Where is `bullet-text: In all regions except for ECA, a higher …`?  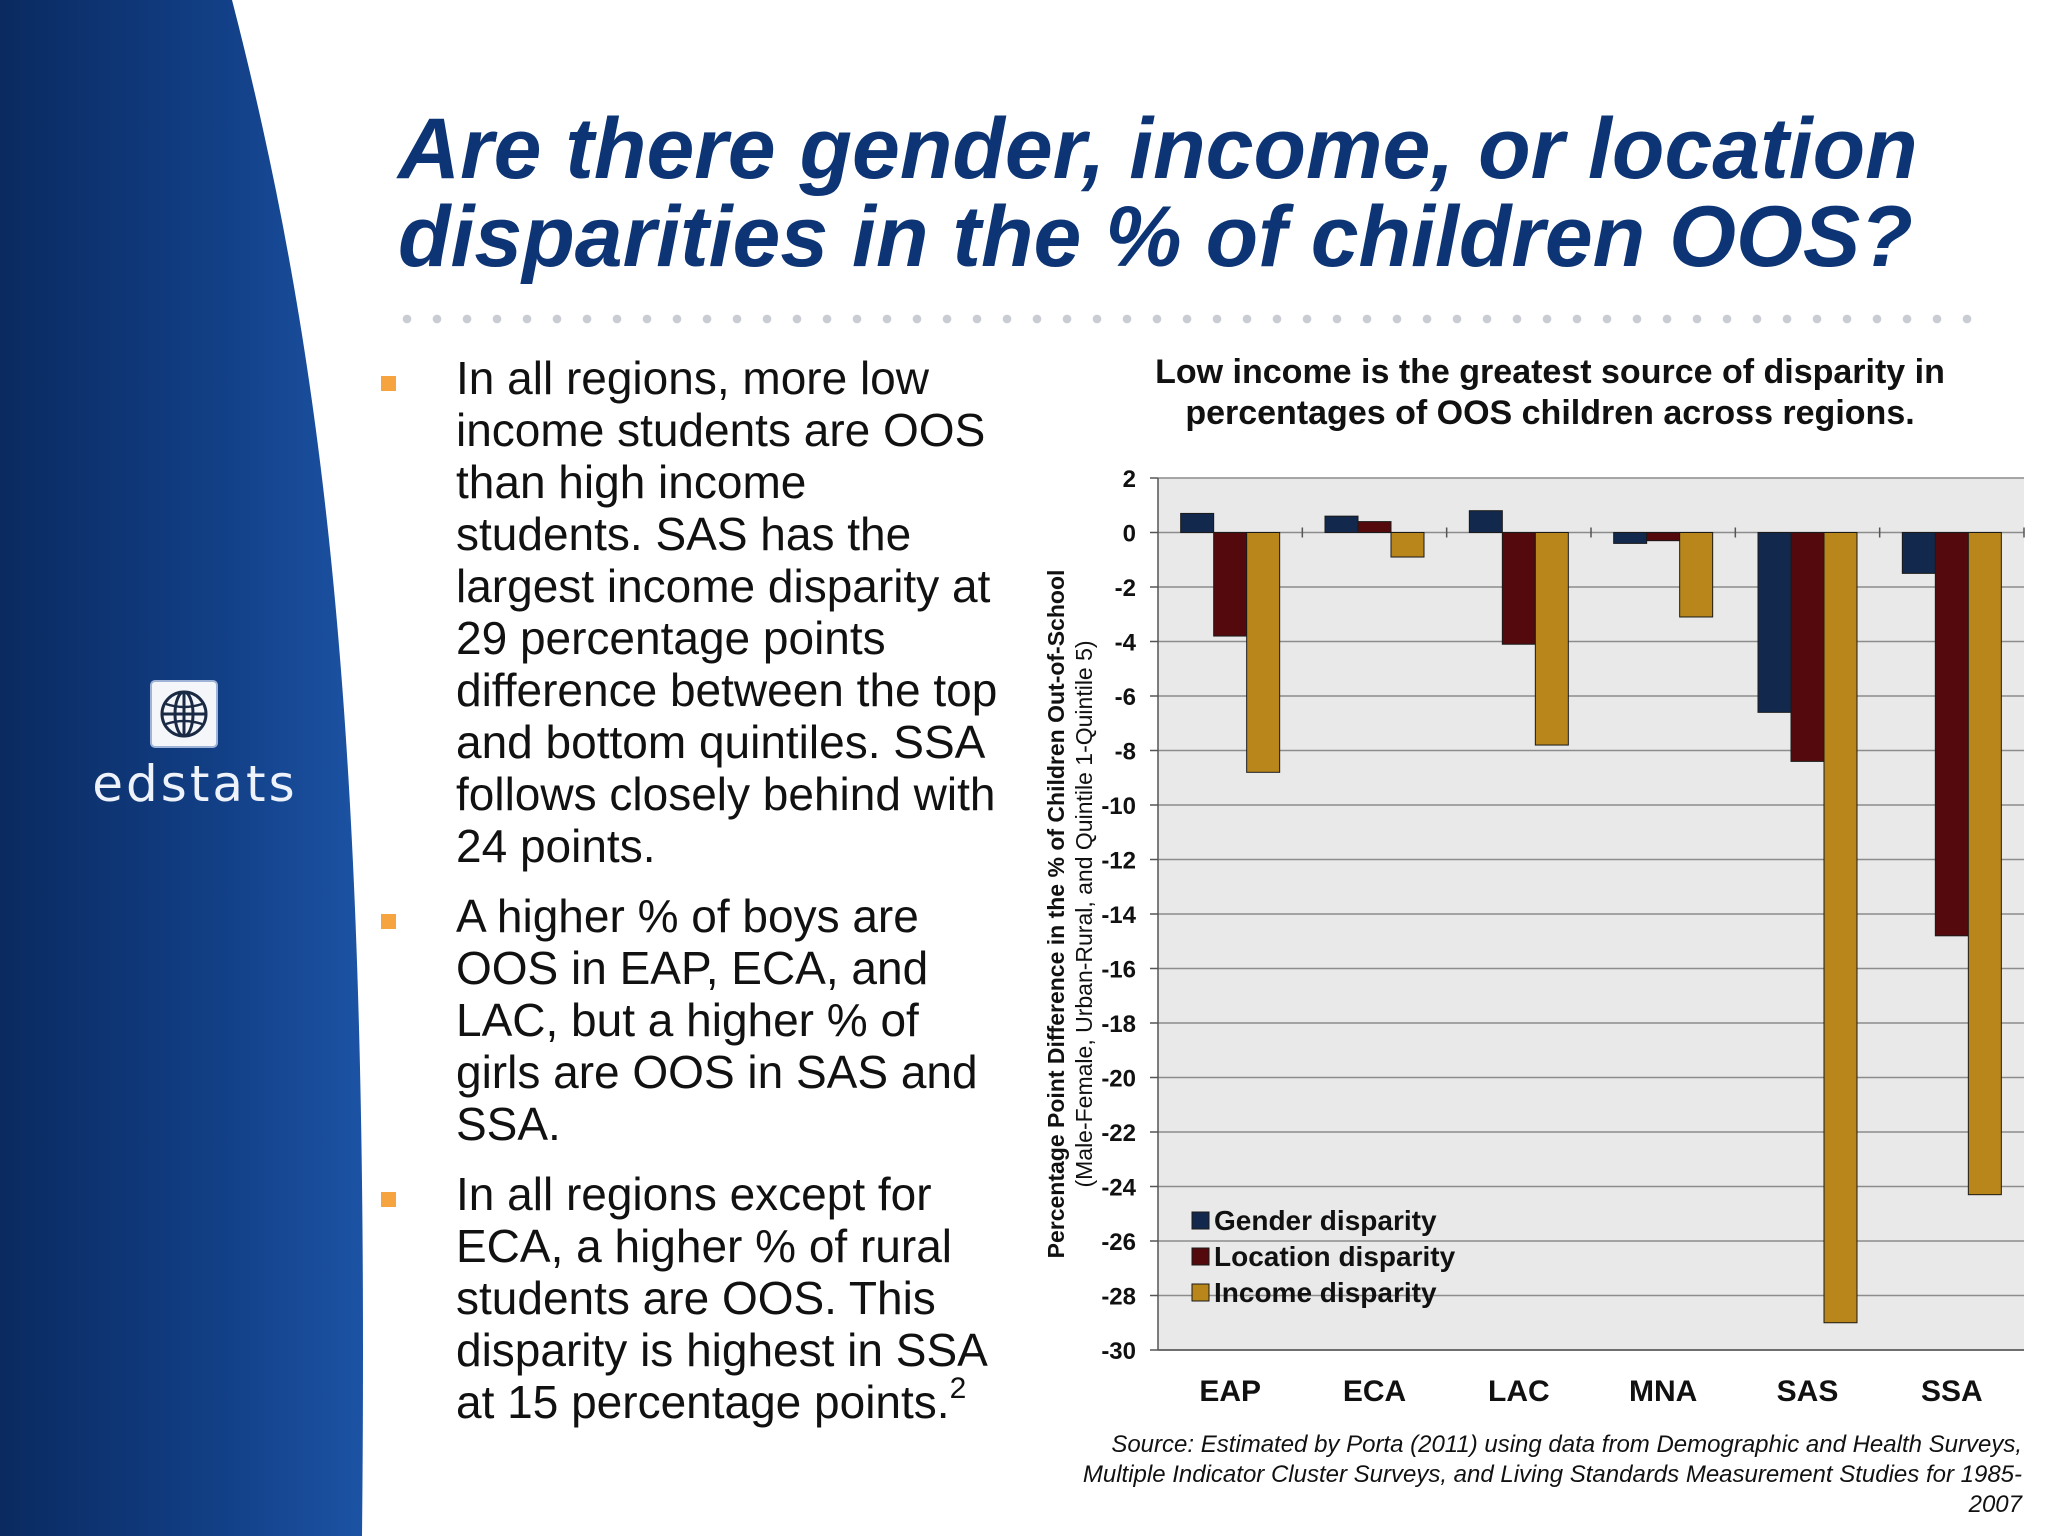
bullet-text: In all regions except for ECA, a higher … is located at coordinates (721, 1298).